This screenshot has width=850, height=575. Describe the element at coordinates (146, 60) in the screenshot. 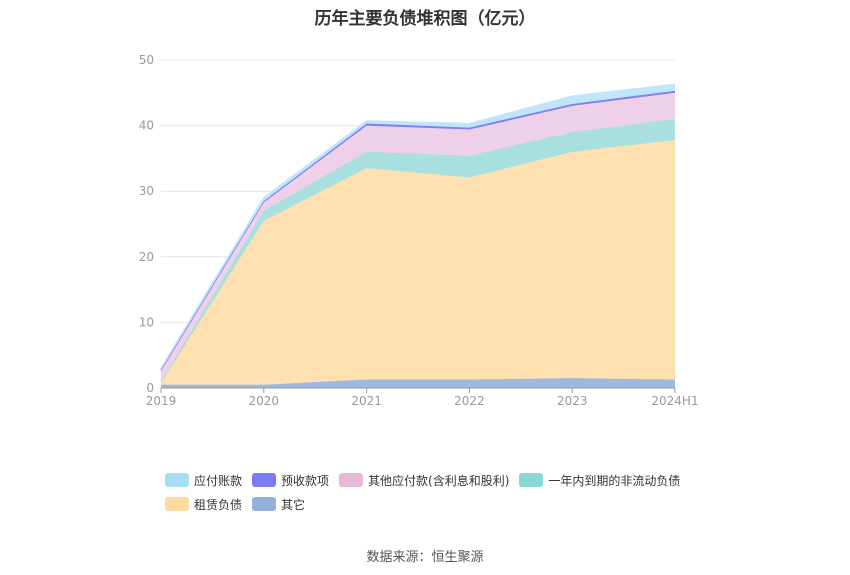

I see `y-tick-label: 50` at that location.